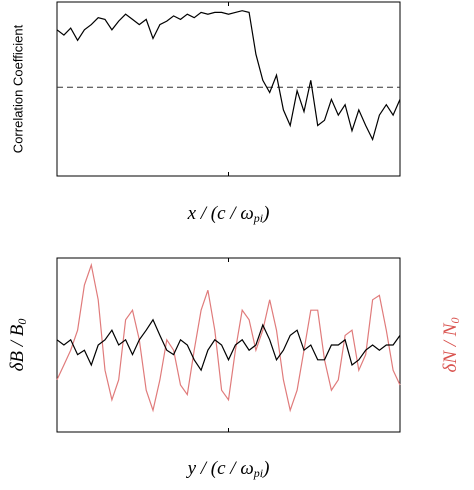  I want to click on label-part: δB / B, so click(17, 347).